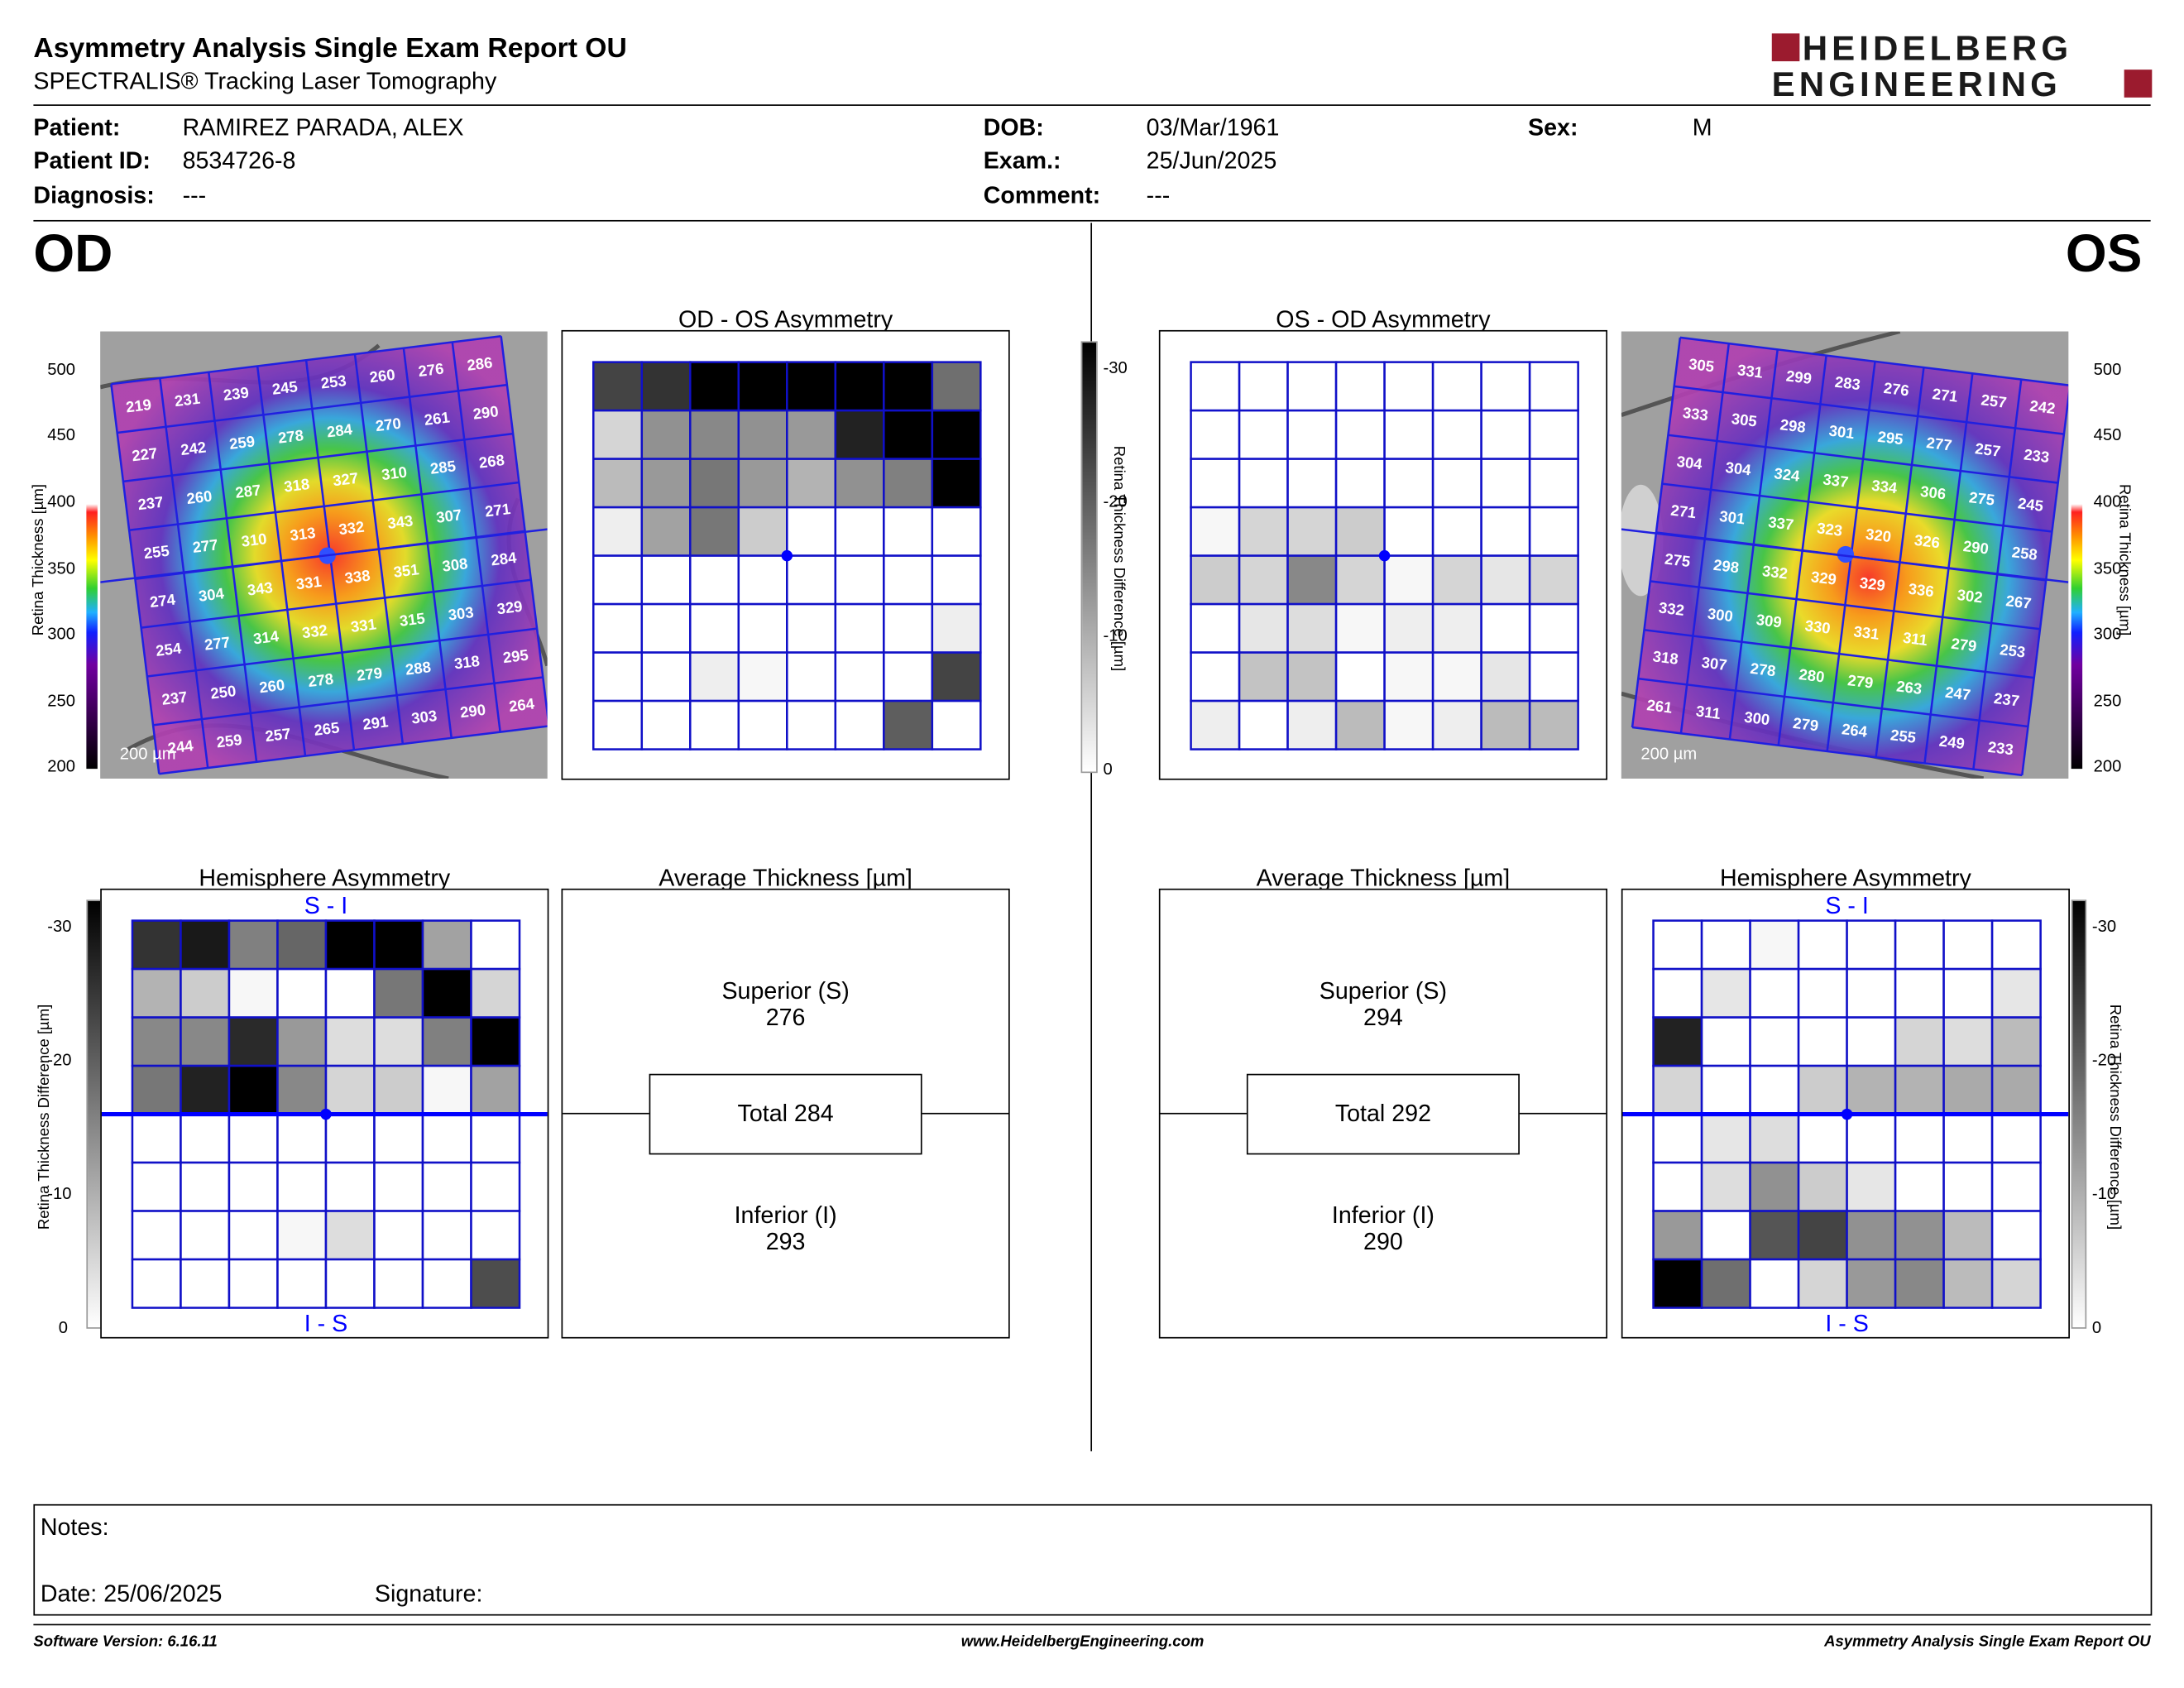  What do you see at coordinates (486, 412) in the screenshot?
I see `od-fundus-thickness-value: 290` at bounding box center [486, 412].